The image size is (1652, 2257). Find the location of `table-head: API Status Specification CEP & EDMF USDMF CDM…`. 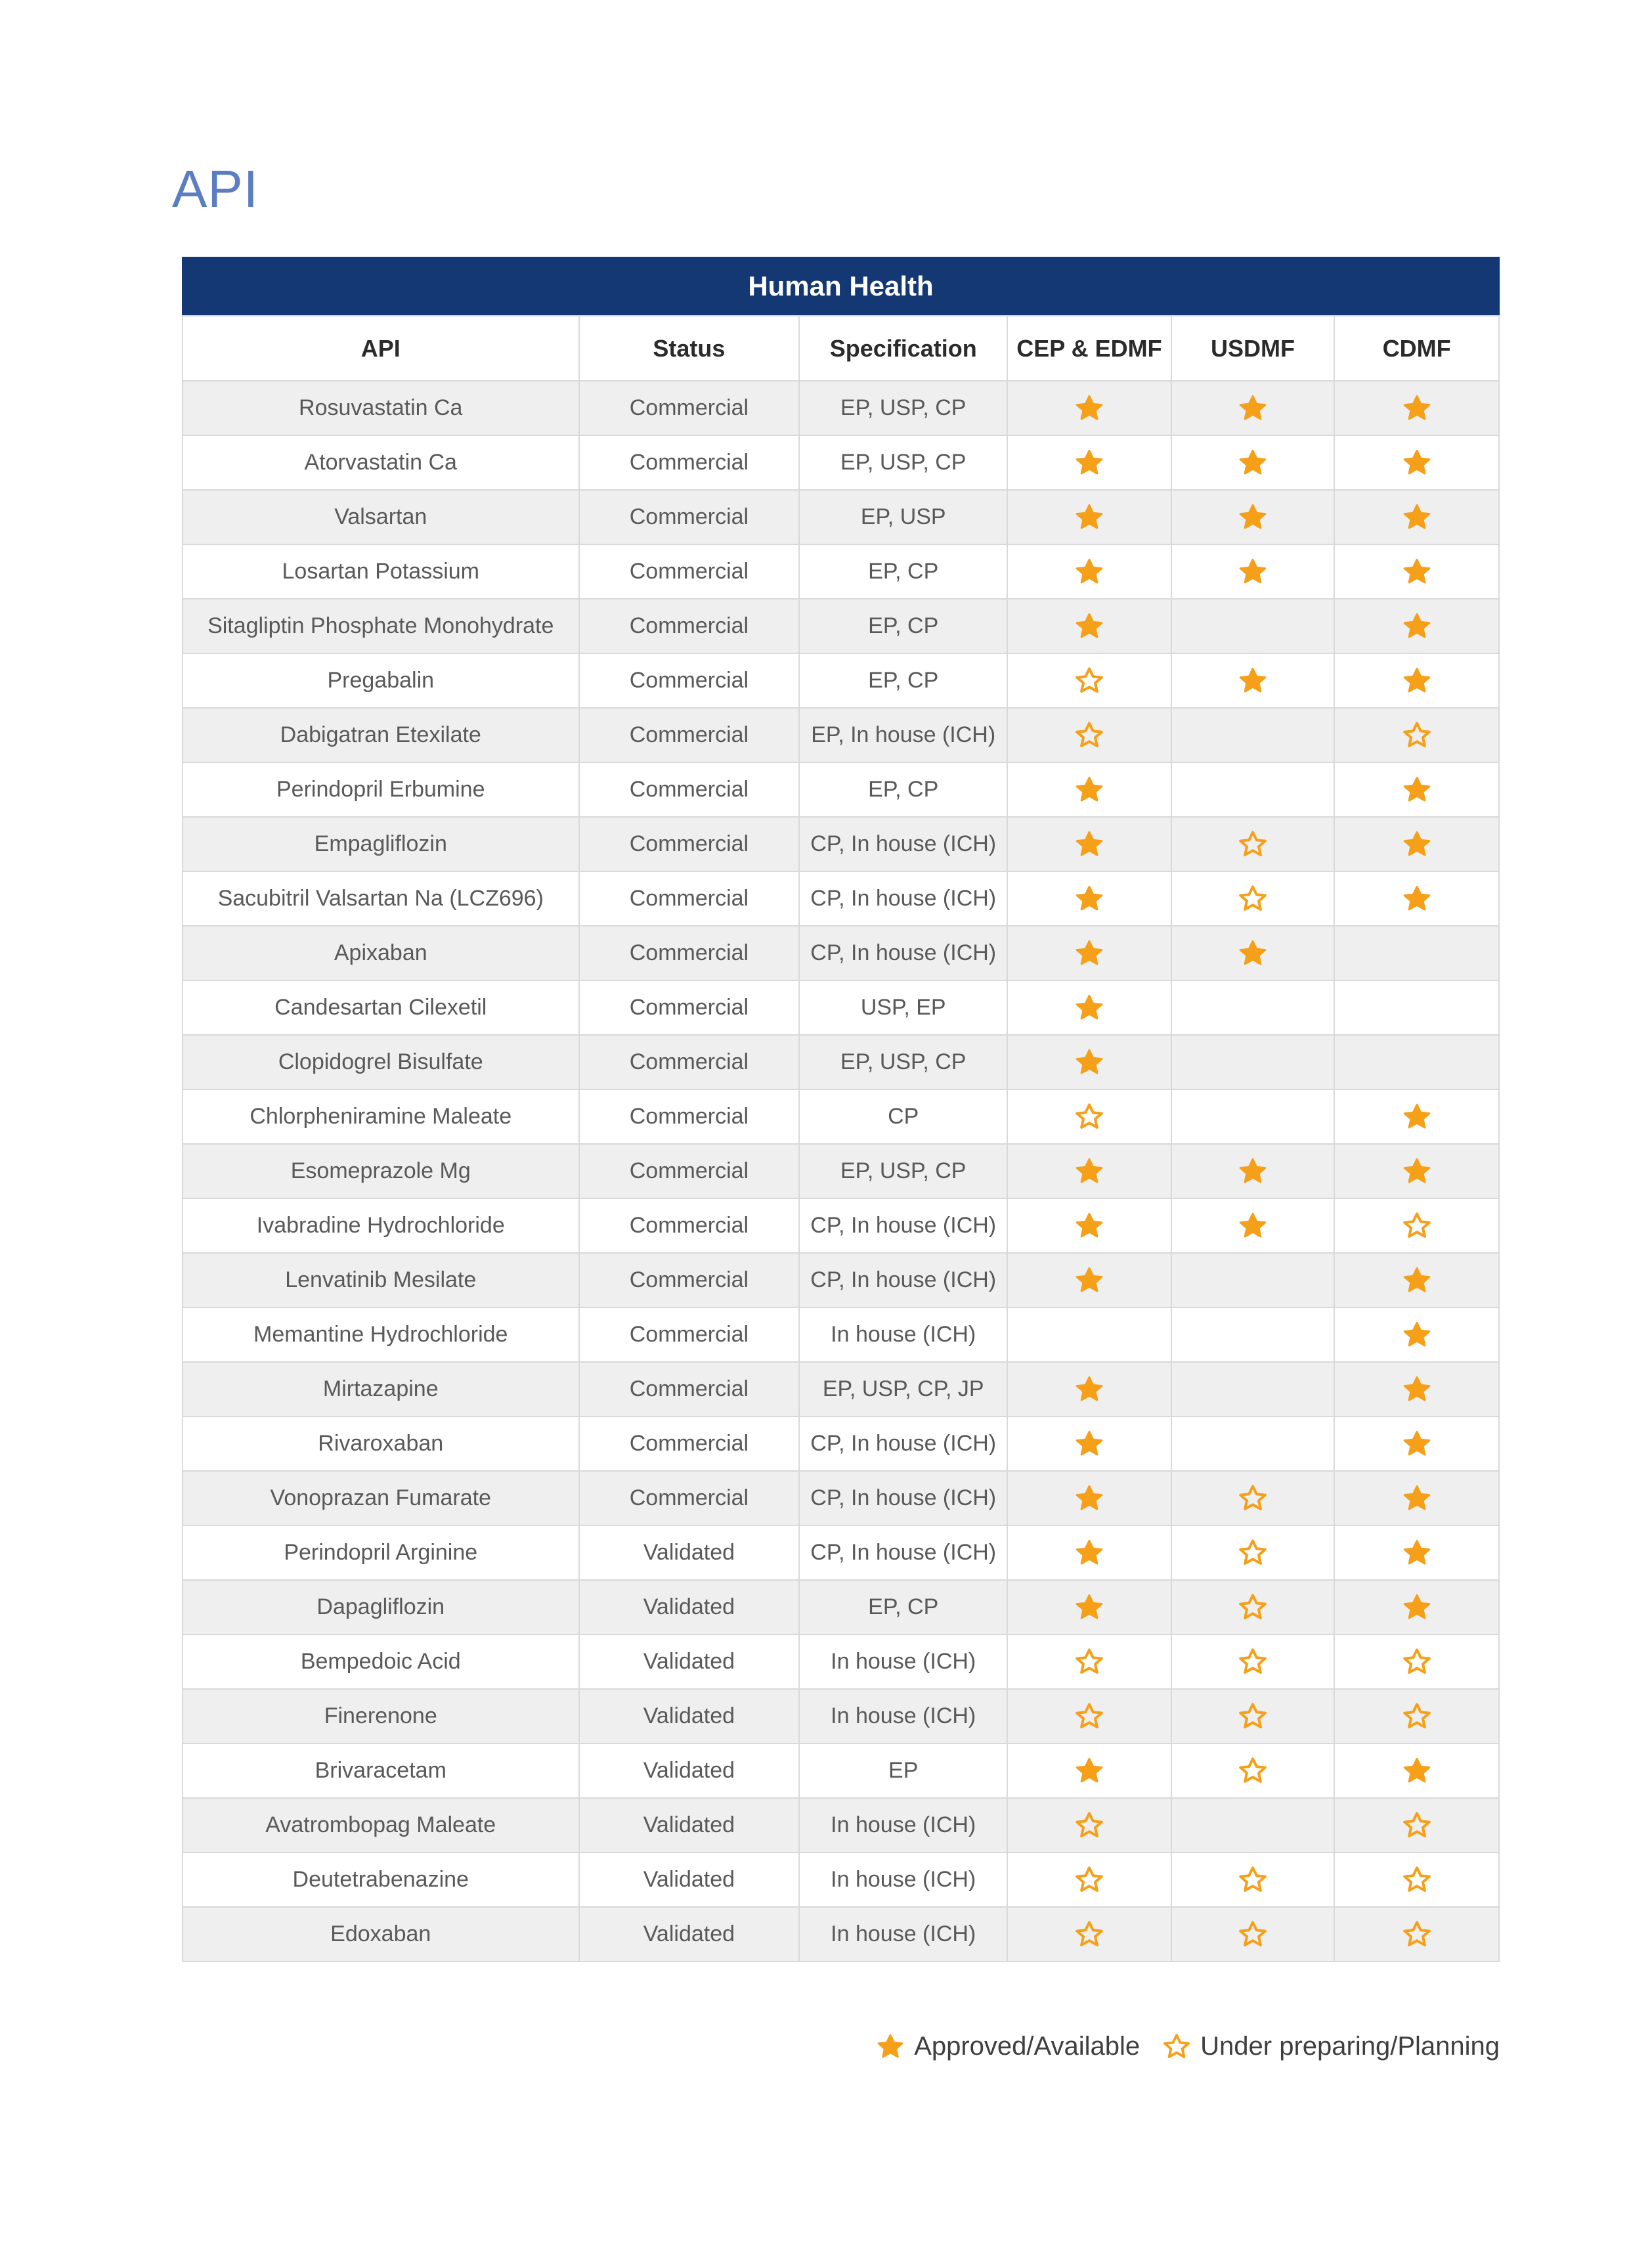

table-head: API Status Specification CEP & EDMF USDMF CDM… is located at coordinates (841, 349).